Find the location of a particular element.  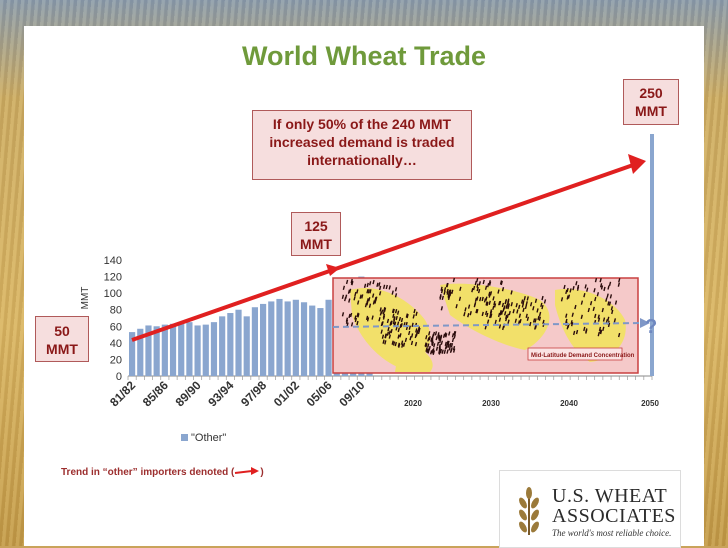

logo-line-2: ASSOCIATES is located at coordinates (614, 516).